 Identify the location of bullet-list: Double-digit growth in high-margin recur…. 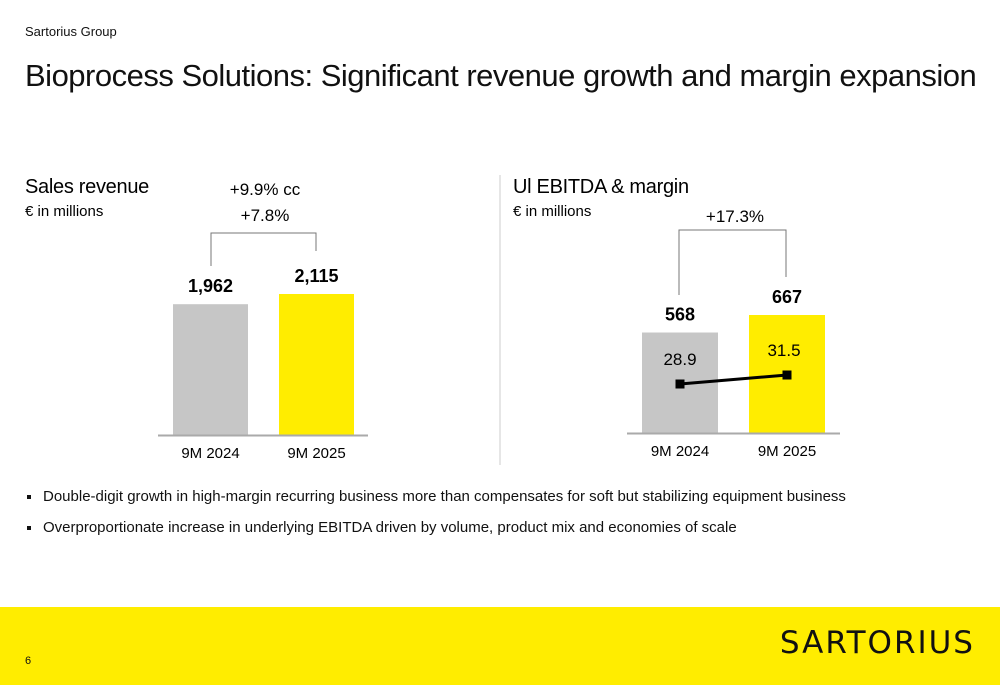
(435, 519).